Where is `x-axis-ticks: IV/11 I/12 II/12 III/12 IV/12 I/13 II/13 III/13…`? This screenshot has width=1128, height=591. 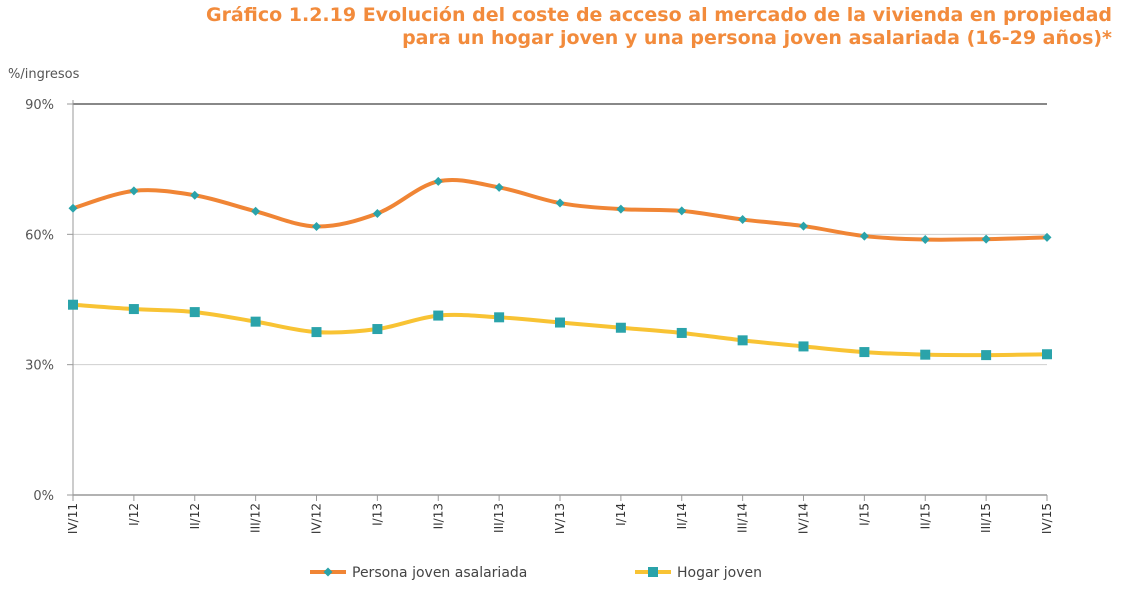
x-axis-ticks: IV/11 I/12 II/12 III/12 IV/12 I/13 II/13 III/13… is located at coordinates (560, 514).